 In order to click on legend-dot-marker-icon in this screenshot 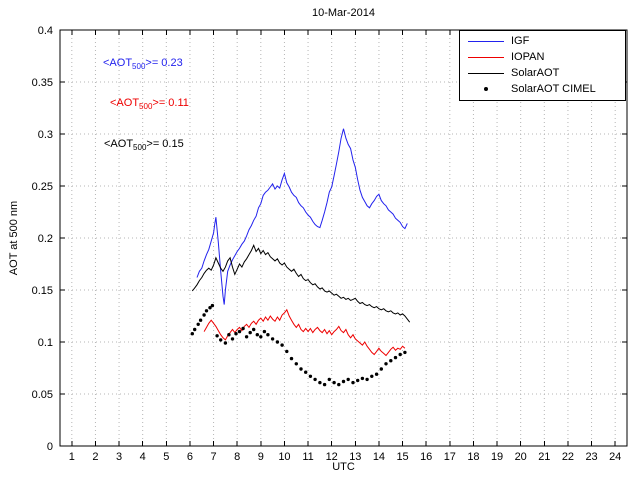, I will do `click(486, 89)`.